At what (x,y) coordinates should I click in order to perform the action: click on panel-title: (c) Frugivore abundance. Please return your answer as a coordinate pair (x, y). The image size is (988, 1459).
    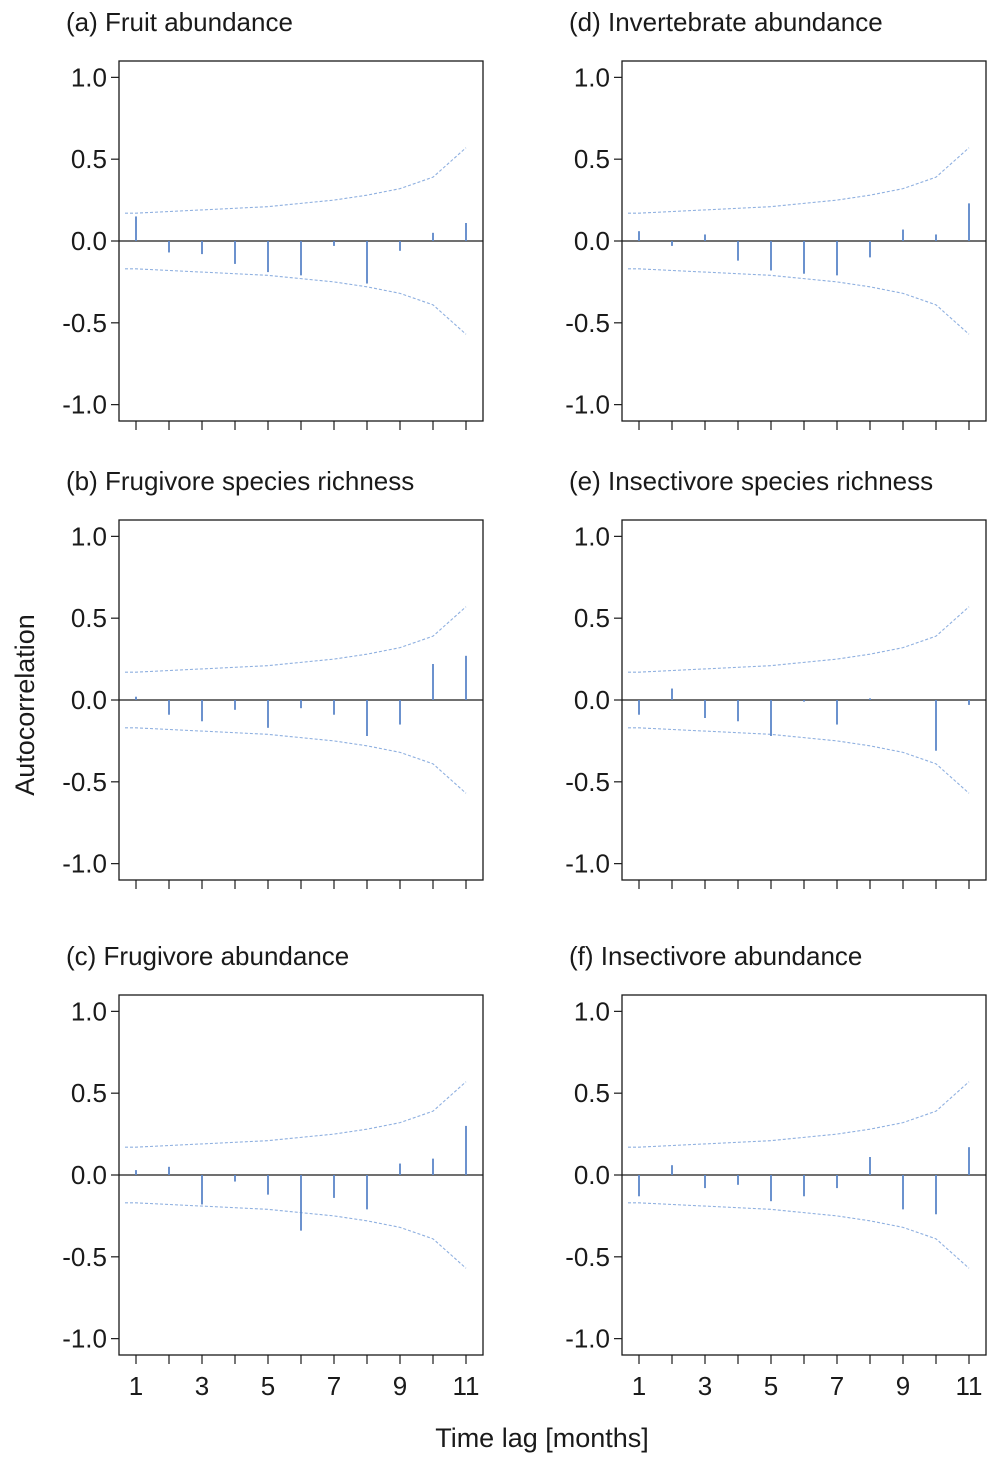
    Looking at the image, I should click on (207, 956).